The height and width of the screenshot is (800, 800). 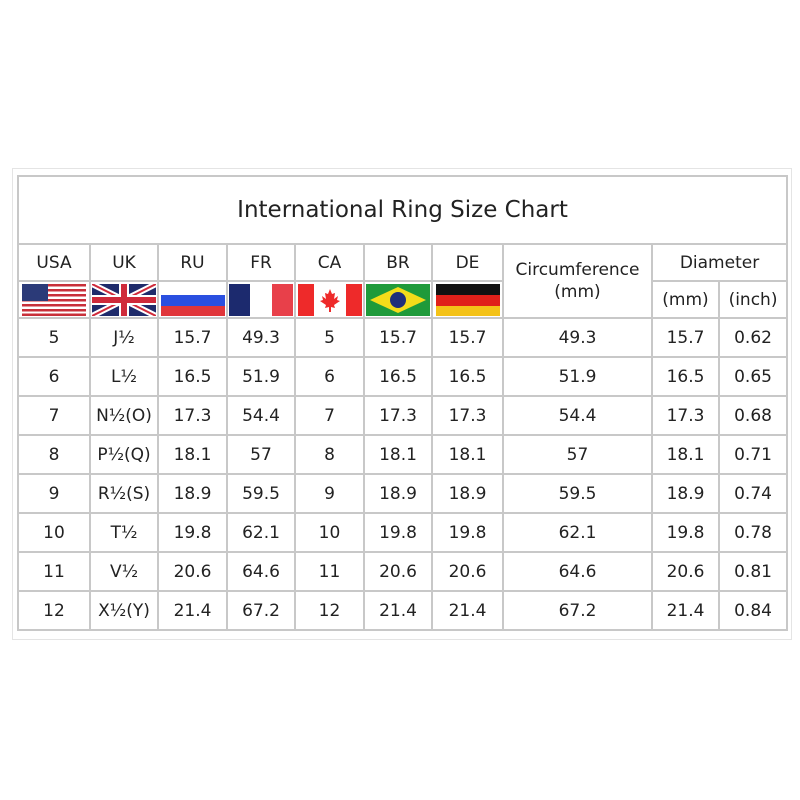 I want to click on header-usa: USA, so click(x=54, y=262).